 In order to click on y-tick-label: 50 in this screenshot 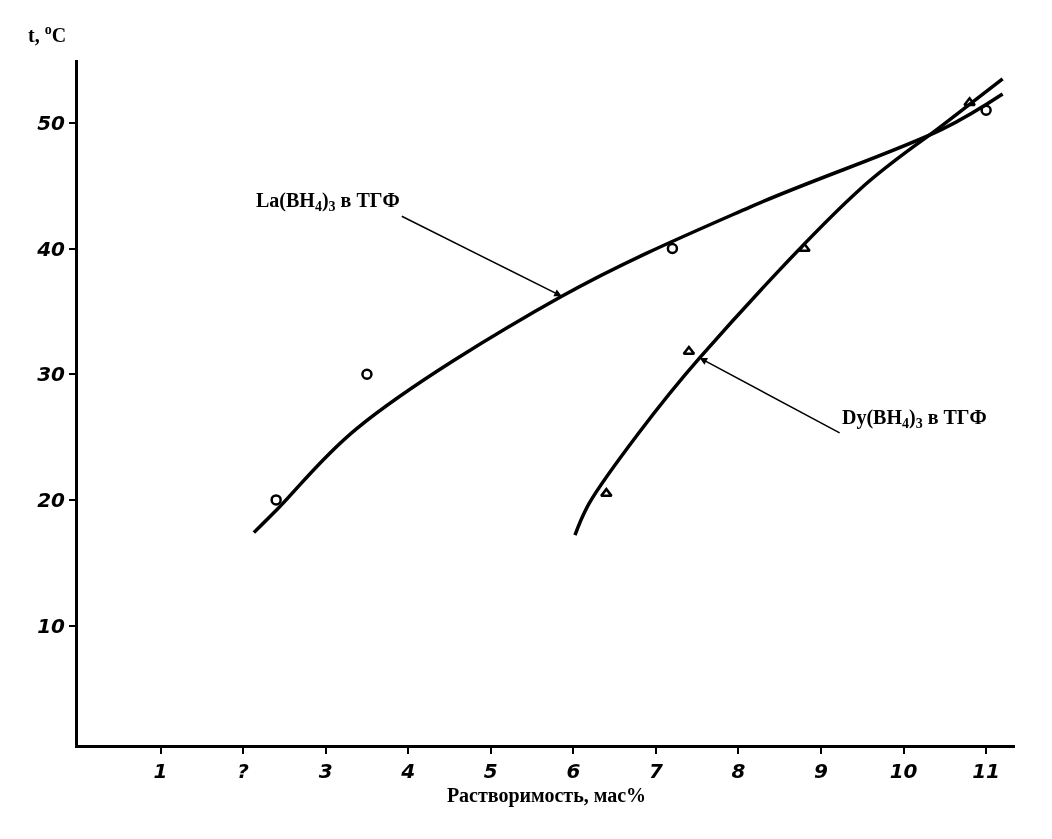, I will do `click(51, 122)`.